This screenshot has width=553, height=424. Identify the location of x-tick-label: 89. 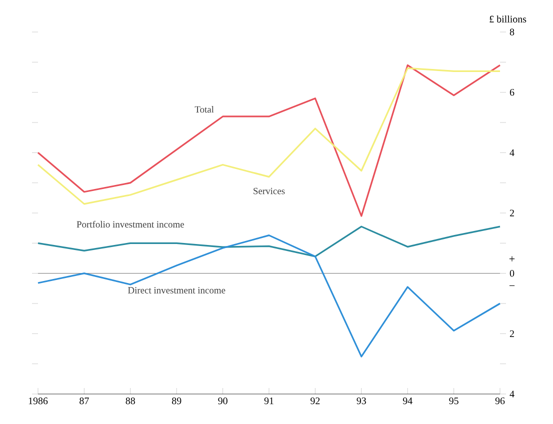
(177, 401).